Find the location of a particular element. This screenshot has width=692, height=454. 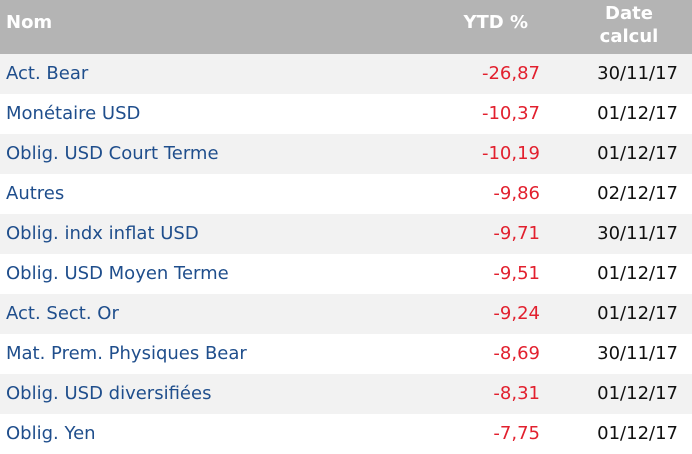

table-row: Mat. Prem. Physiques Bear -8,69 30/11/17 is located at coordinates (346, 354).